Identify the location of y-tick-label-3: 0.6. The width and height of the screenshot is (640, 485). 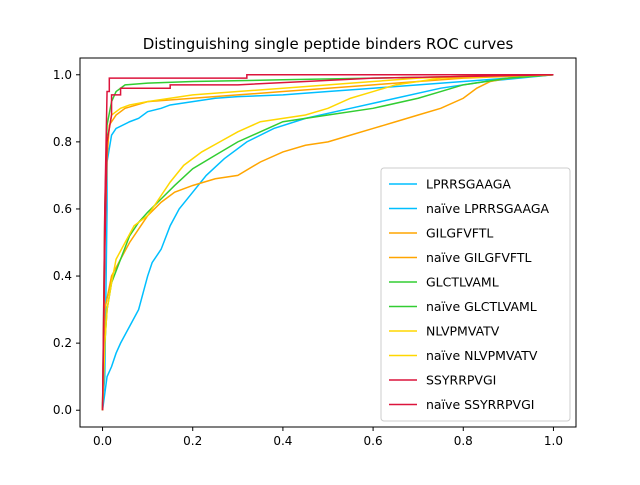
(62, 209).